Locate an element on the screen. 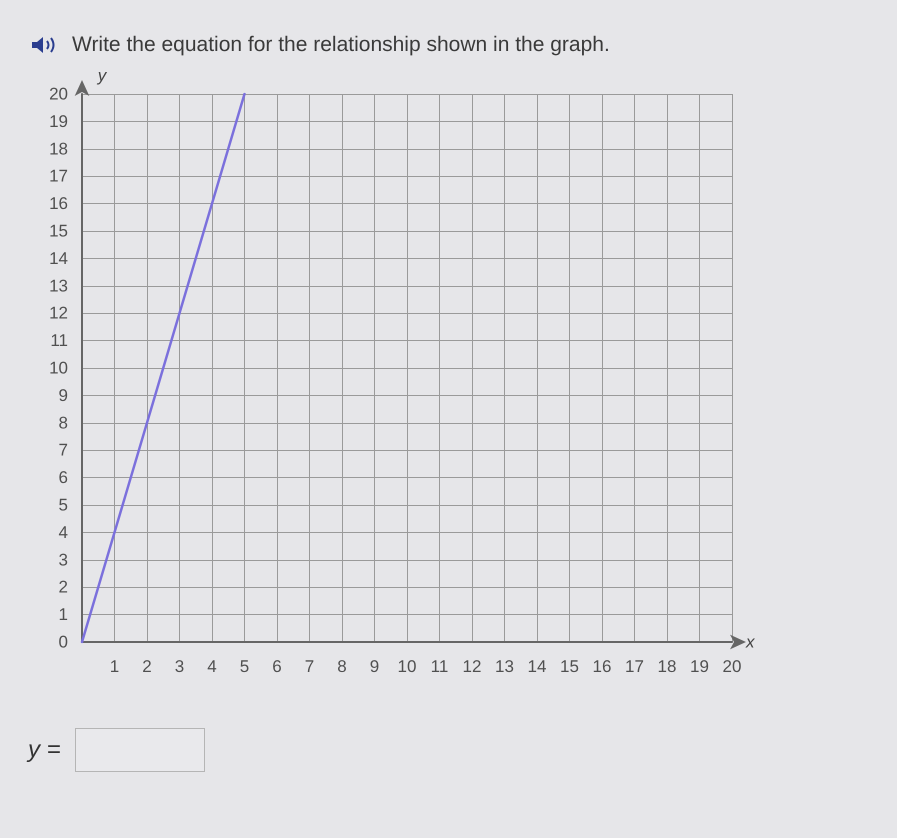 The width and height of the screenshot is (897, 838). y-tick-label: 2 is located at coordinates (63, 587).